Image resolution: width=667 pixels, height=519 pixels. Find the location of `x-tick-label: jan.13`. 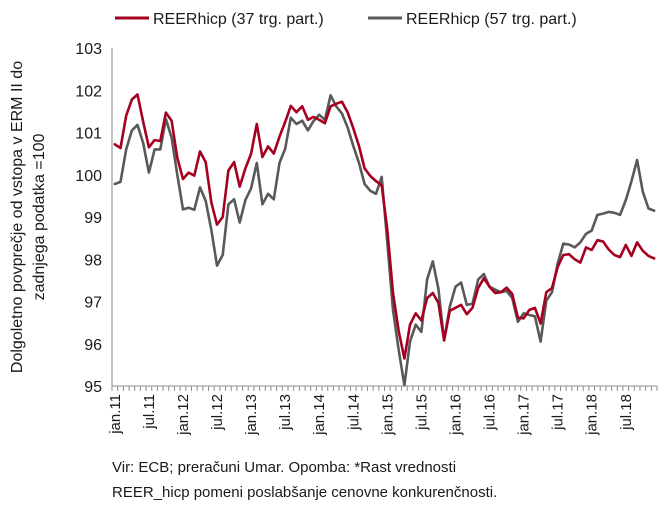

x-tick-label: jan.13 is located at coordinates (251, 415).